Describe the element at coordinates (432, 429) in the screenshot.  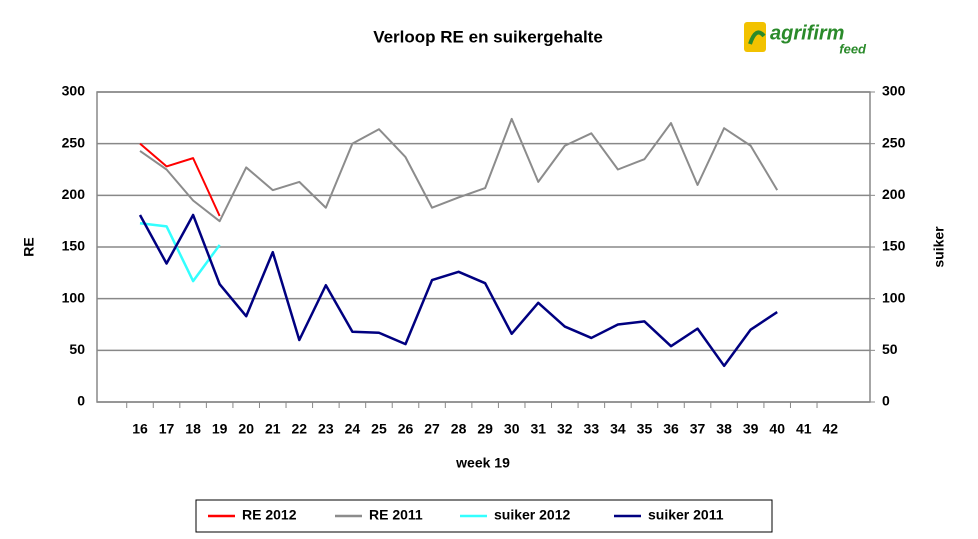
I see `x-tick-label: 27` at that location.